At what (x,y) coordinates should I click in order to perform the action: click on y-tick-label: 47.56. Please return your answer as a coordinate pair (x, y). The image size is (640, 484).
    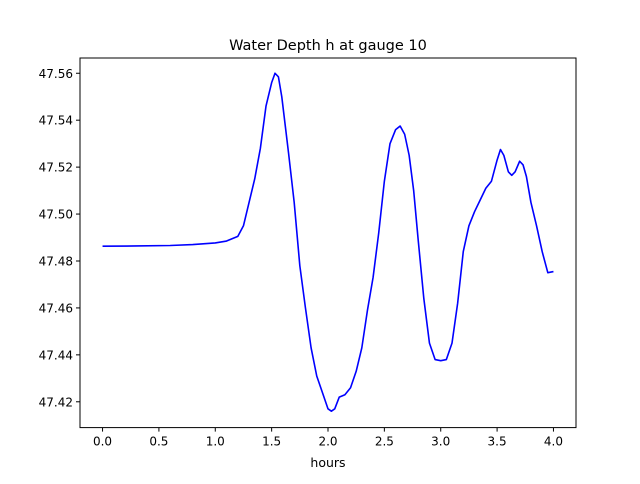
    Looking at the image, I should click on (56, 74).